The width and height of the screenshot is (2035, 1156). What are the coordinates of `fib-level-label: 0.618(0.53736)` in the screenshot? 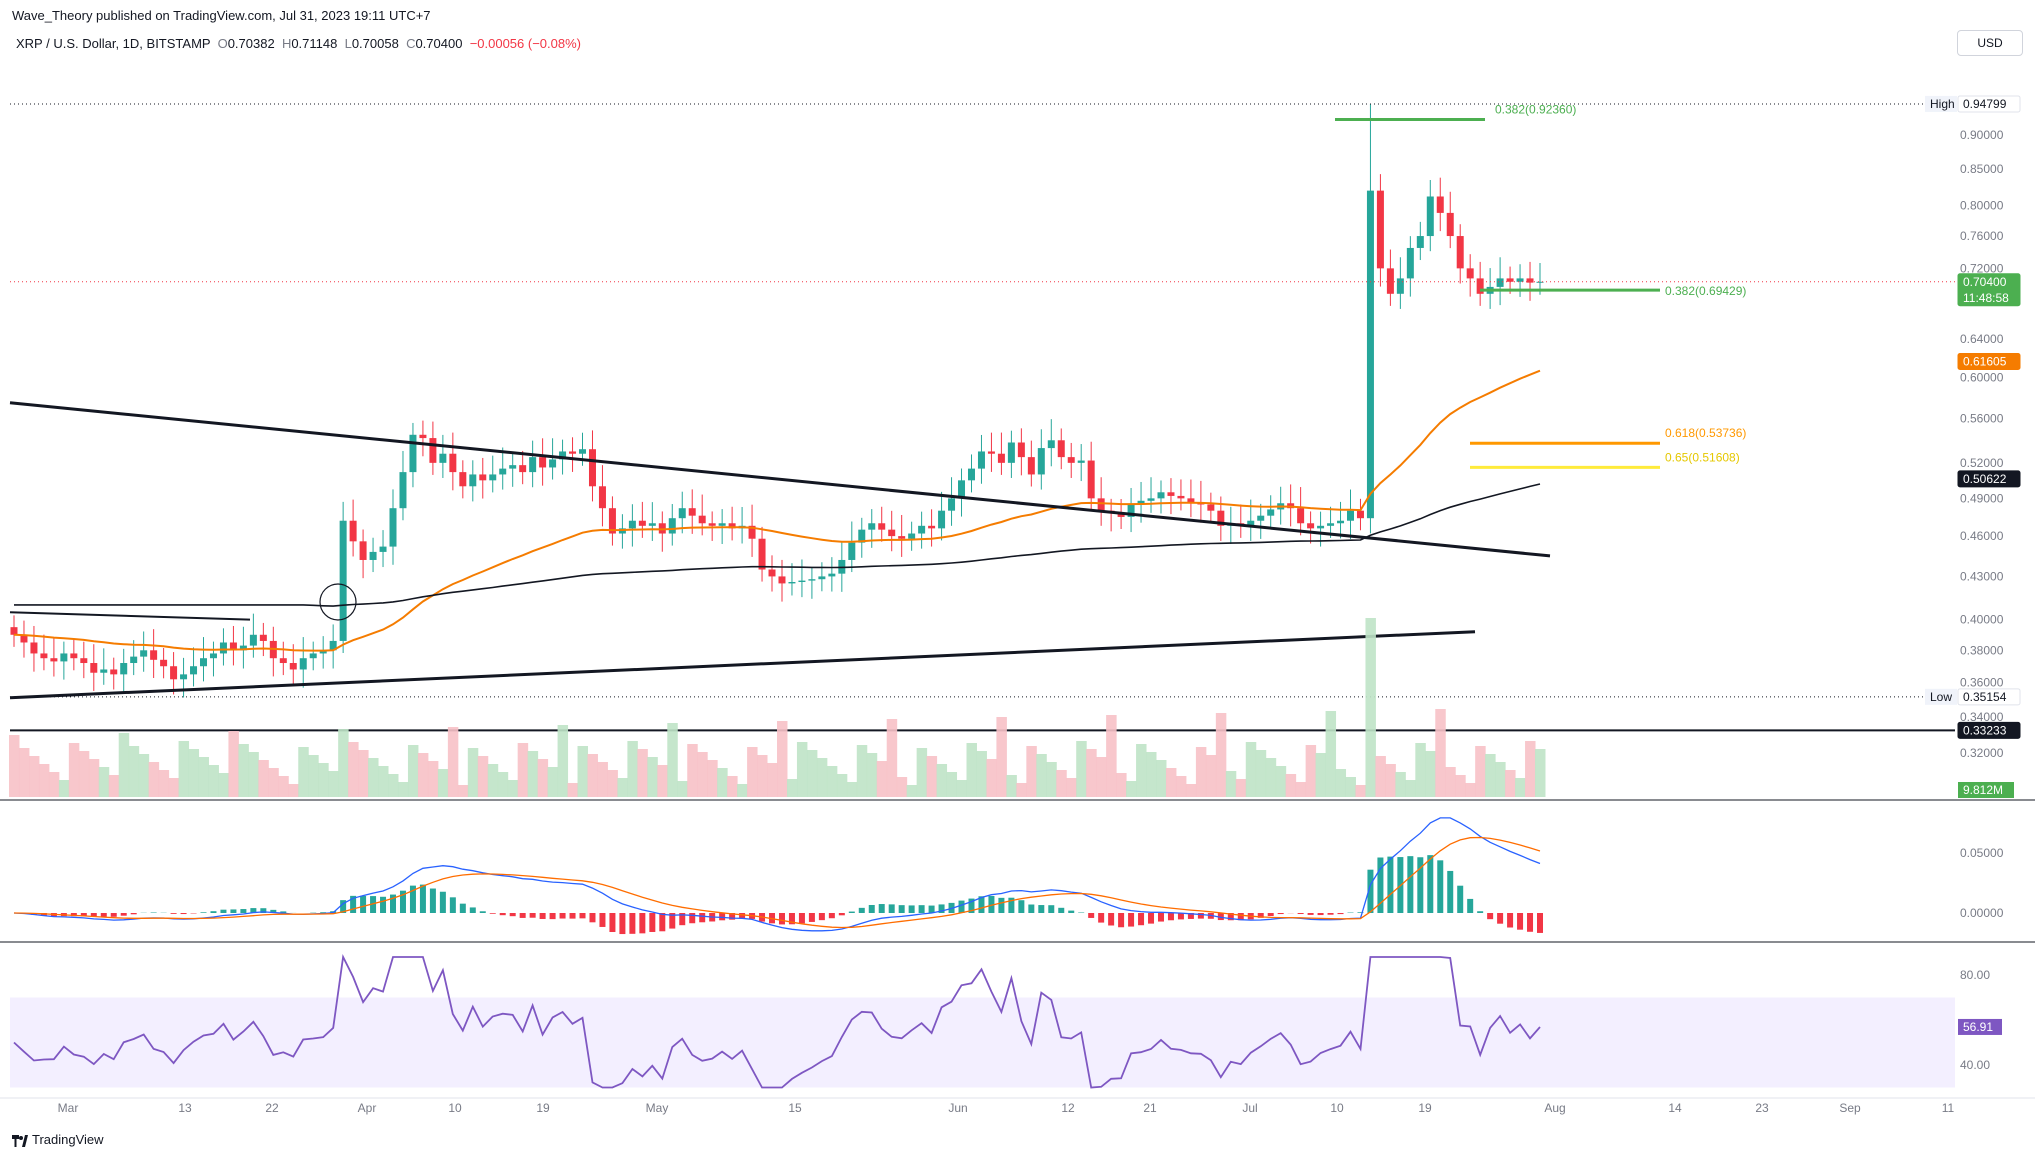 It's located at (1705, 433).